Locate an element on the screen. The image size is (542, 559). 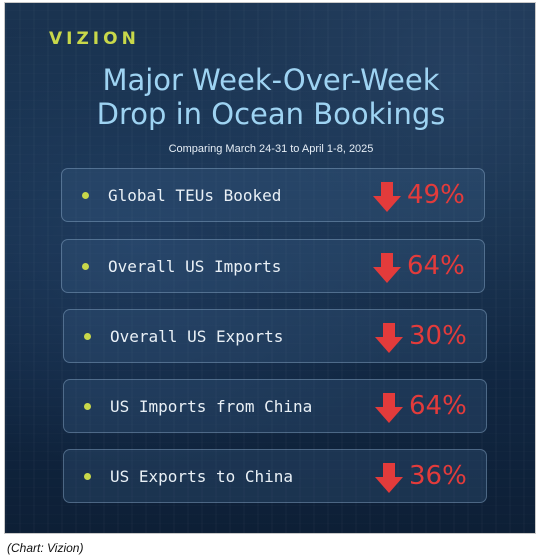
stat-label: Overall US Imports is located at coordinates (195, 266).